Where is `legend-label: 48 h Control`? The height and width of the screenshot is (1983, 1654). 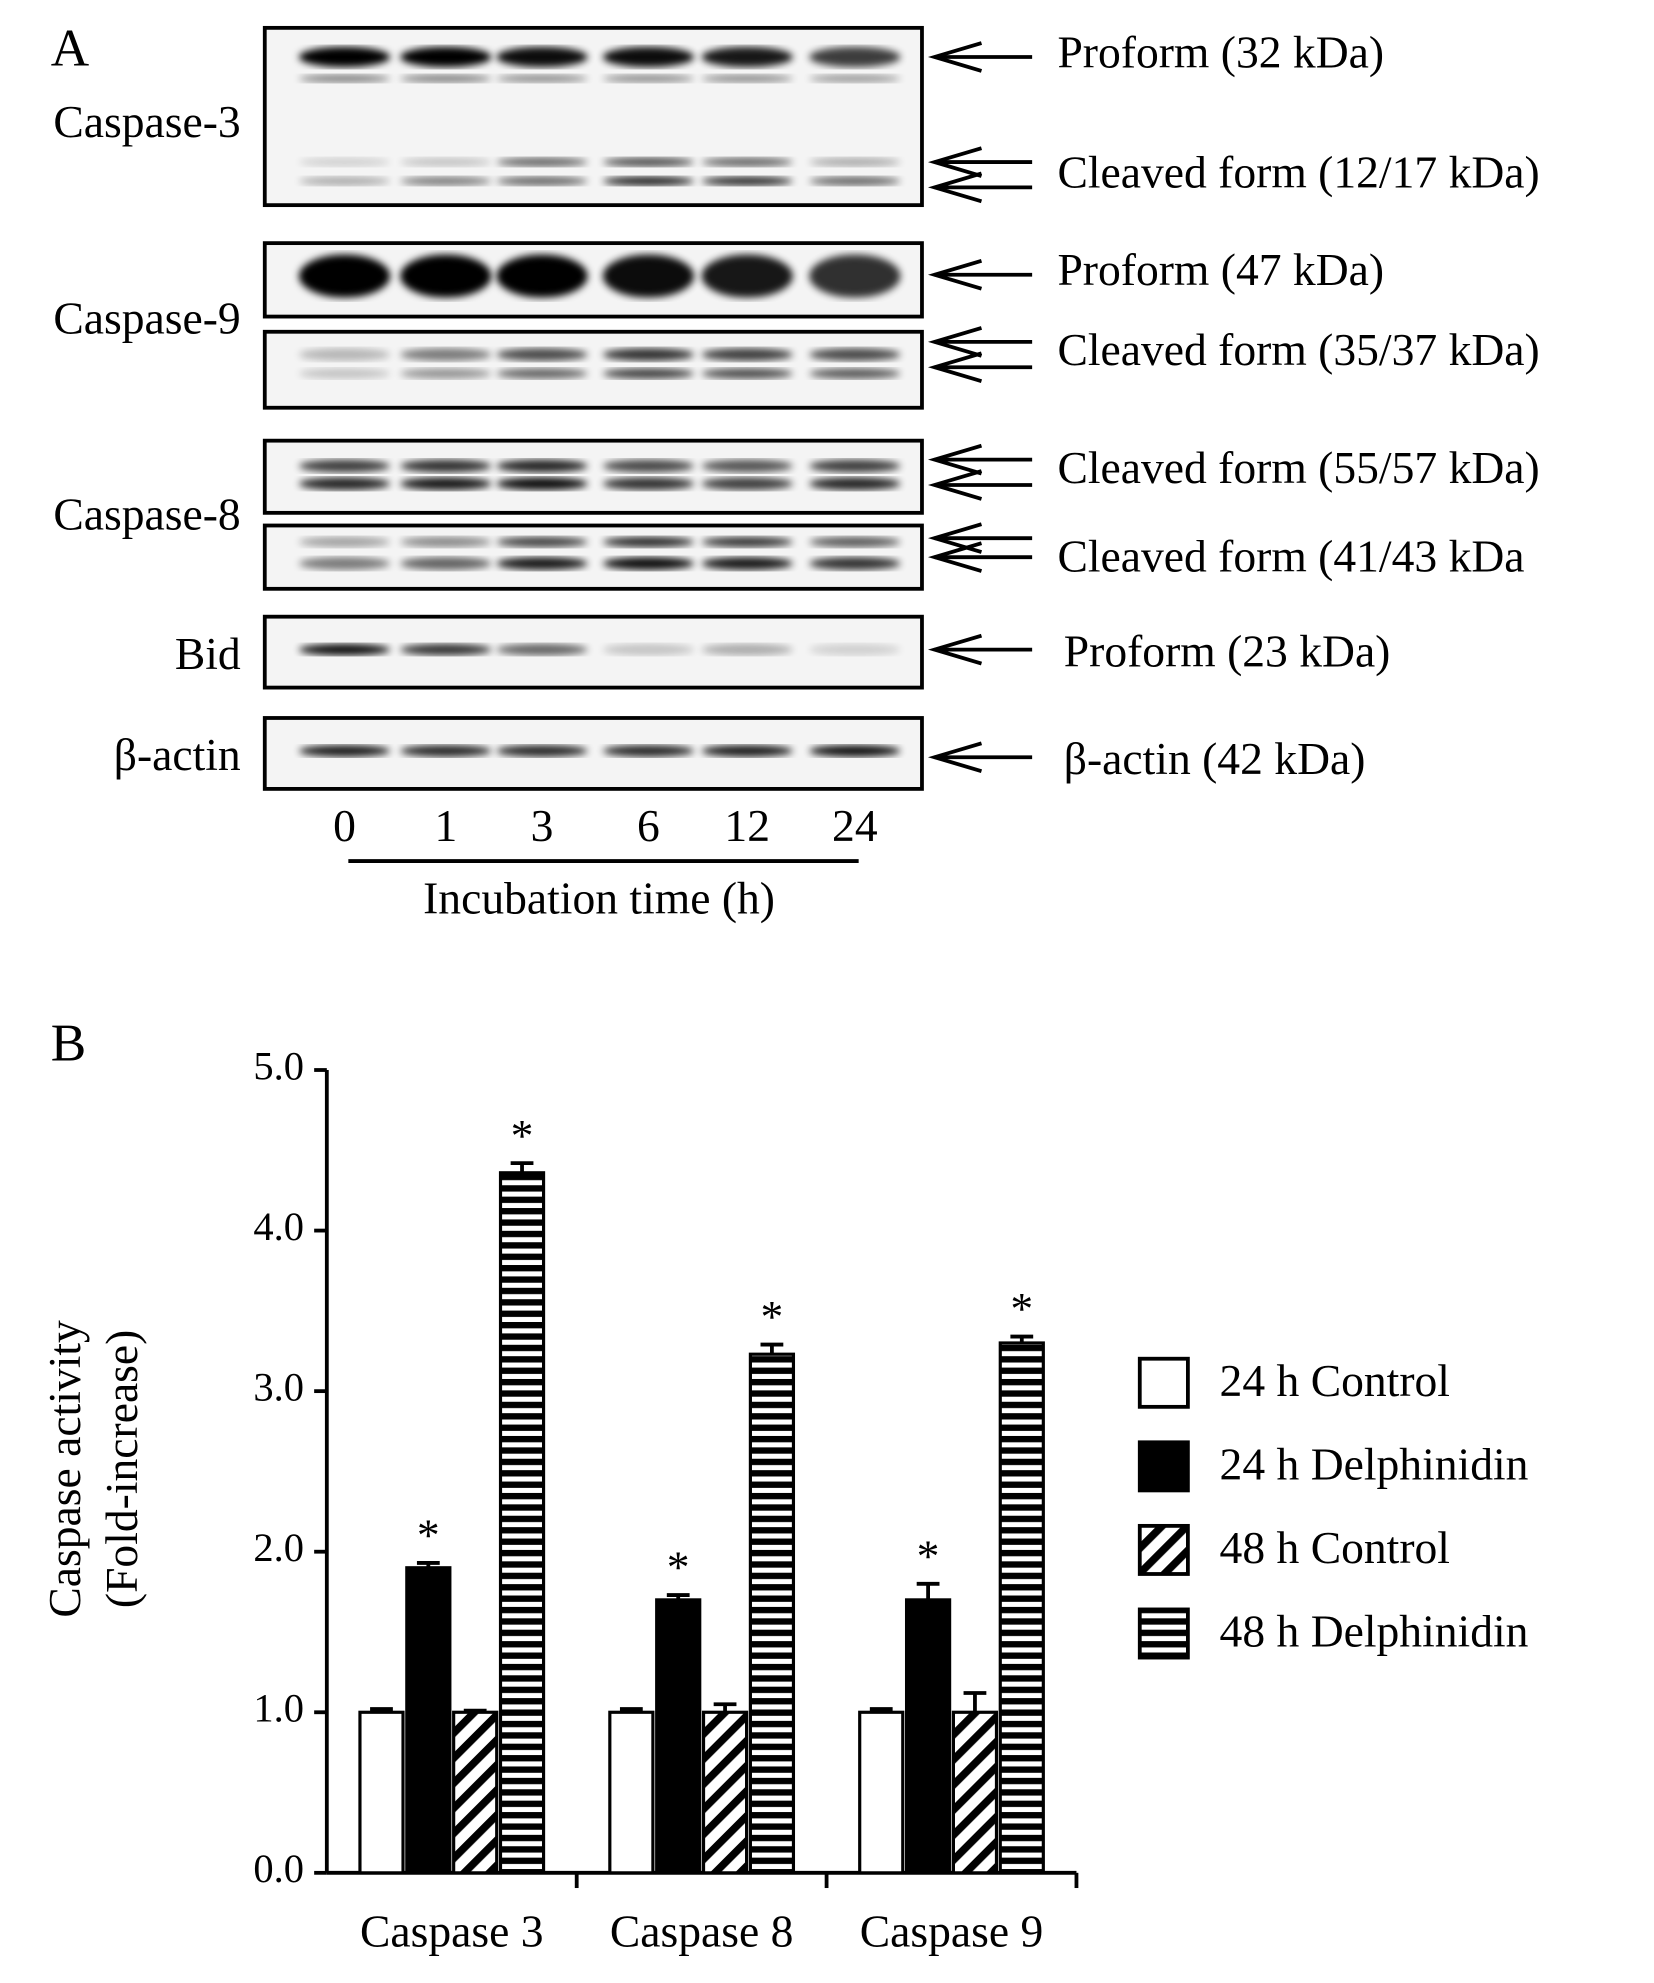
legend-label: 48 h Control is located at coordinates (1335, 1547).